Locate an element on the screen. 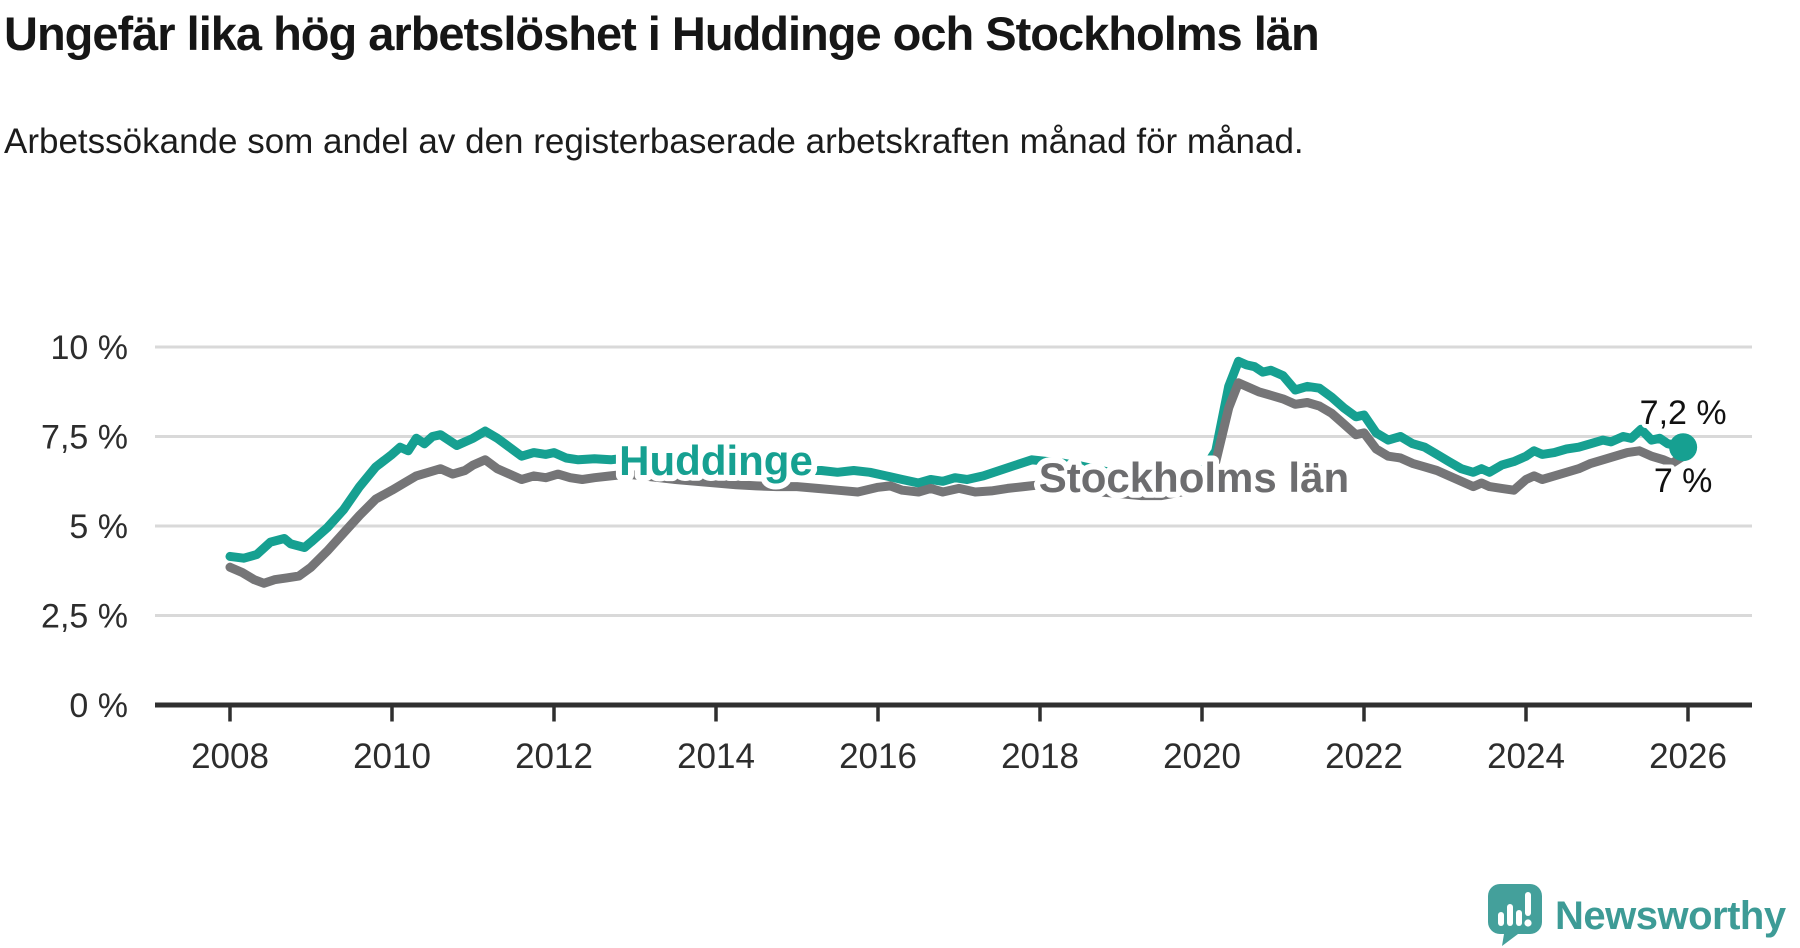 The height and width of the screenshot is (948, 1800). x-tick-label: 2012 is located at coordinates (554, 756).